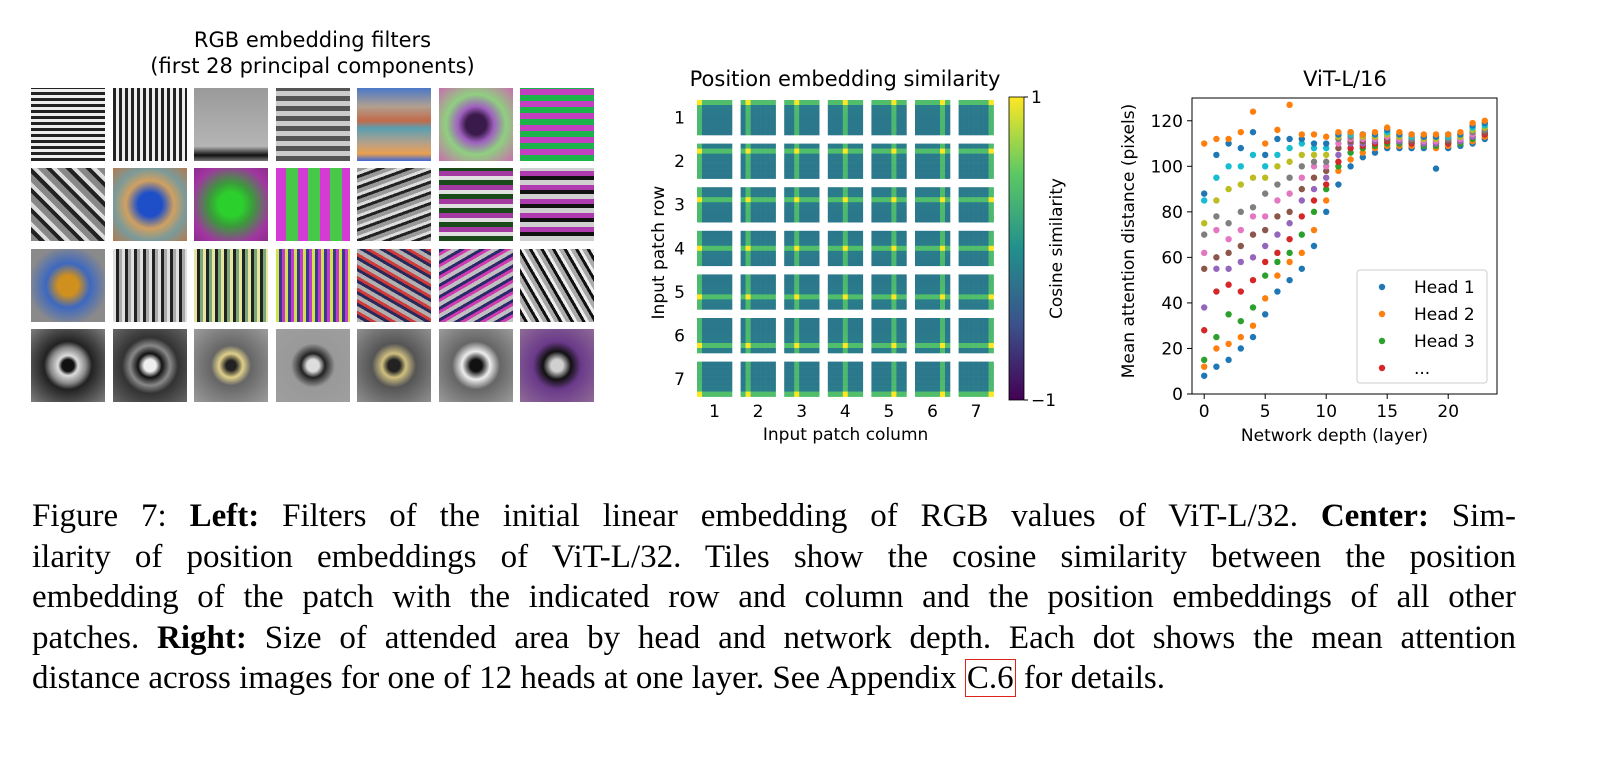 The width and height of the screenshot is (1598, 776). Describe the element at coordinates (1326, 412) in the screenshot. I see `x-tick-label: 10` at that location.